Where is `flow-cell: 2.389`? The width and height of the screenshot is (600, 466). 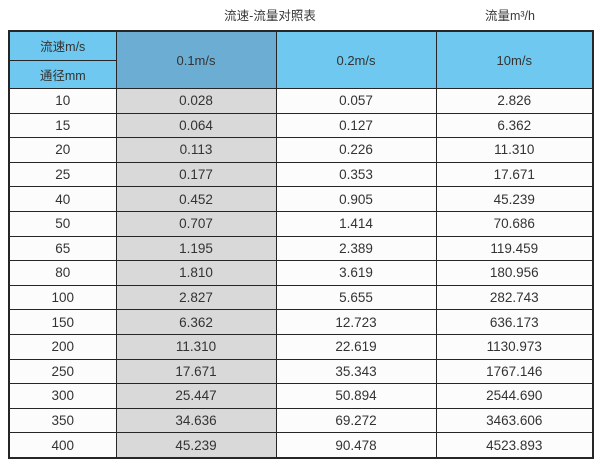 flow-cell: 2.389 is located at coordinates (356, 248).